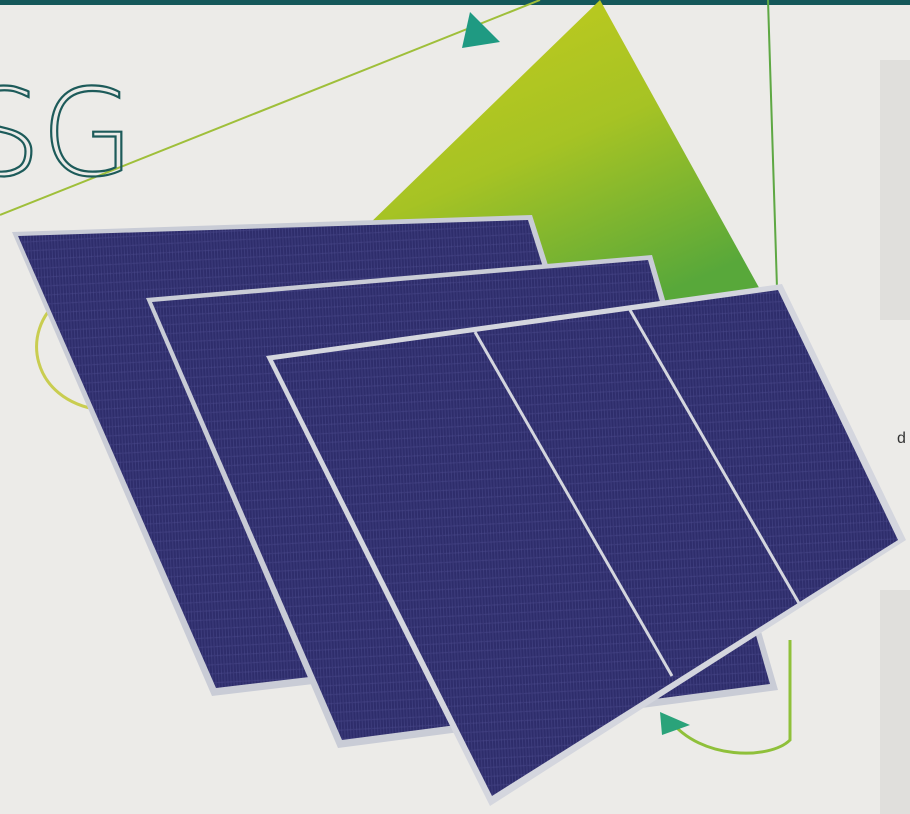 This screenshot has height=814, width=910. What do you see at coordinates (773, 160) in the screenshot?
I see `deco-line` at bounding box center [773, 160].